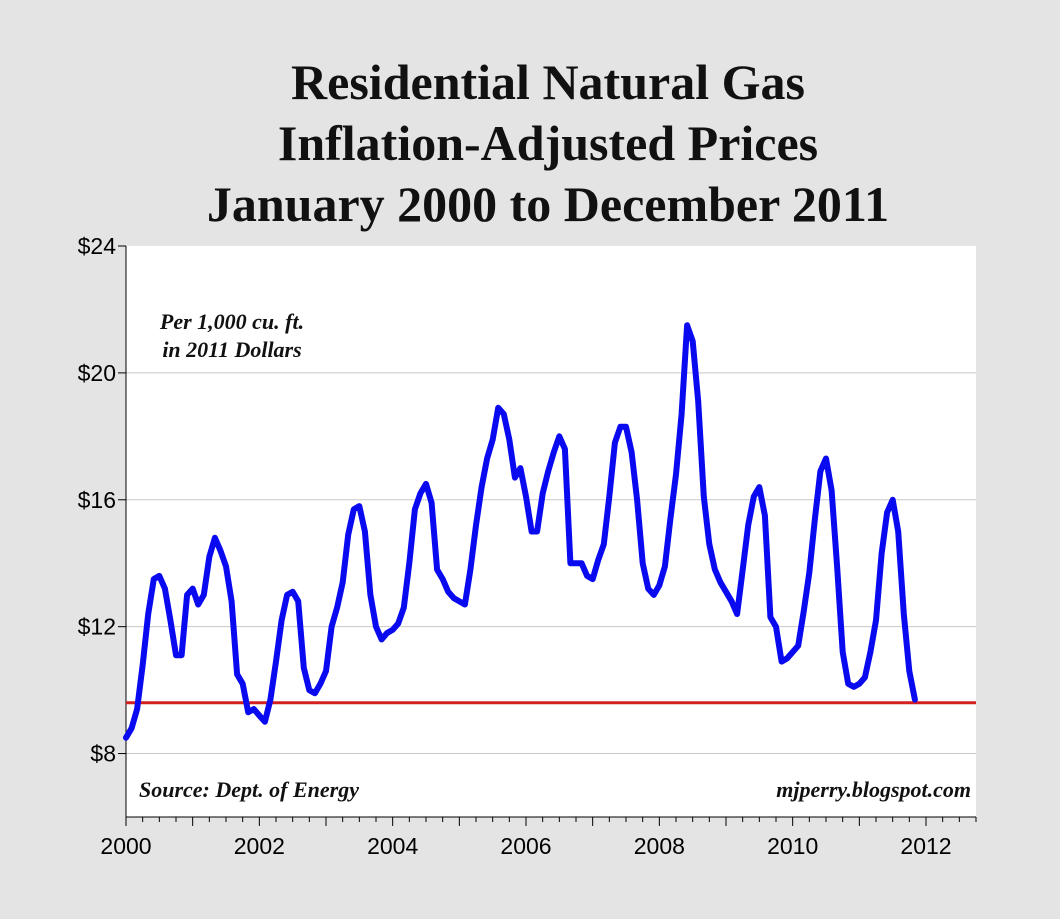 The width and height of the screenshot is (1060, 919). Describe the element at coordinates (231, 321) in the screenshot. I see `unit-note-line-1: Per 1,000 cu. ft.` at that location.